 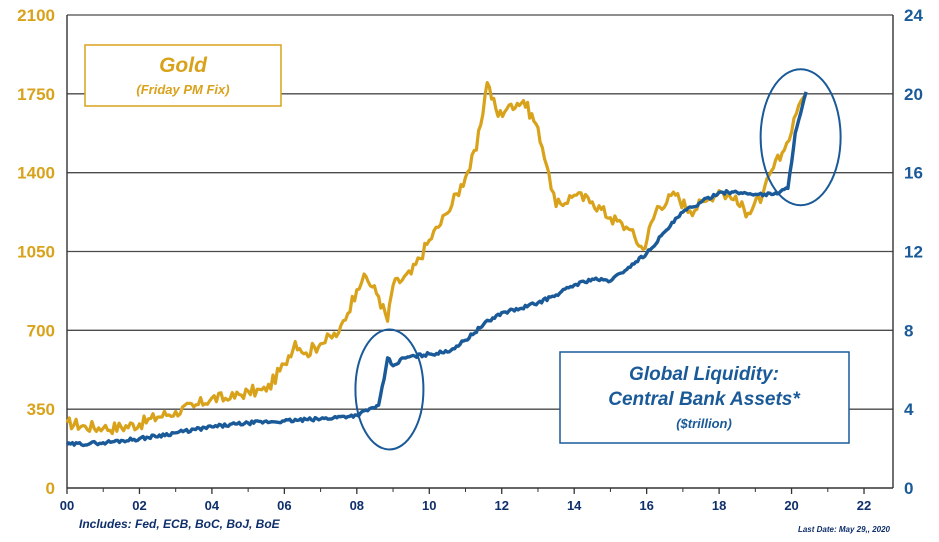 I want to click on gold-legend-title: Gold, so click(x=183, y=65).